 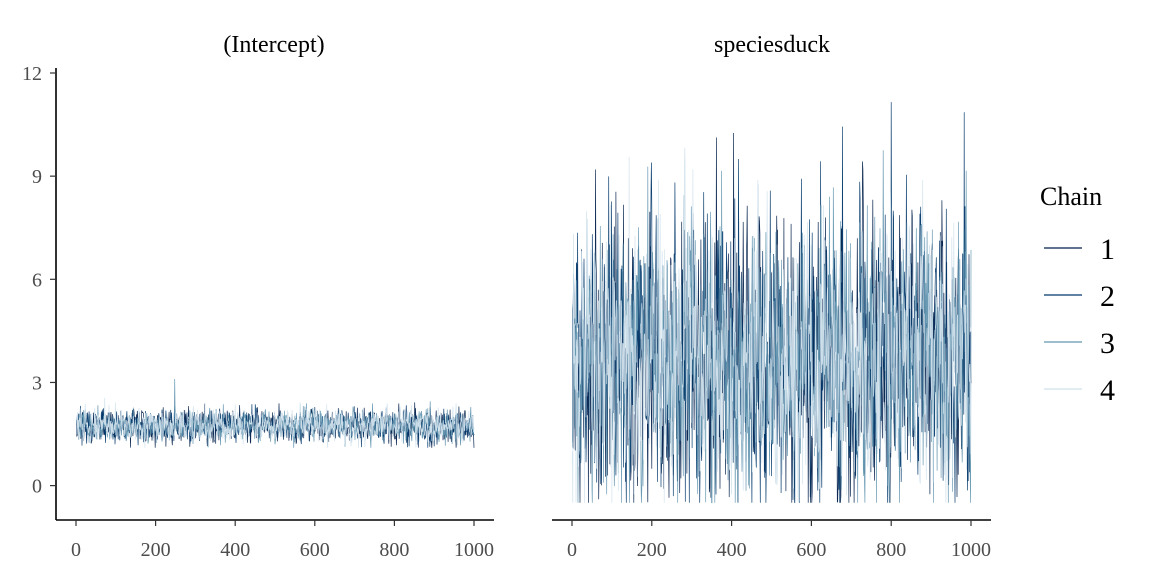 I want to click on legend-label-chain-4: 4, so click(x=1107, y=390).